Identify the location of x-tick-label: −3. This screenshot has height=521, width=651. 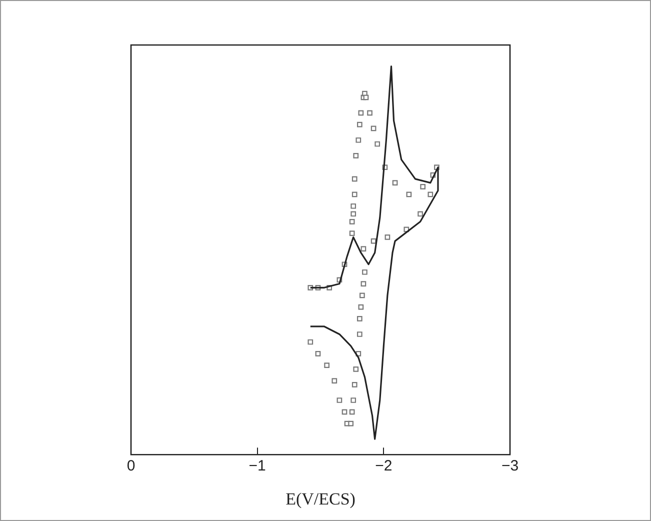
(510, 466).